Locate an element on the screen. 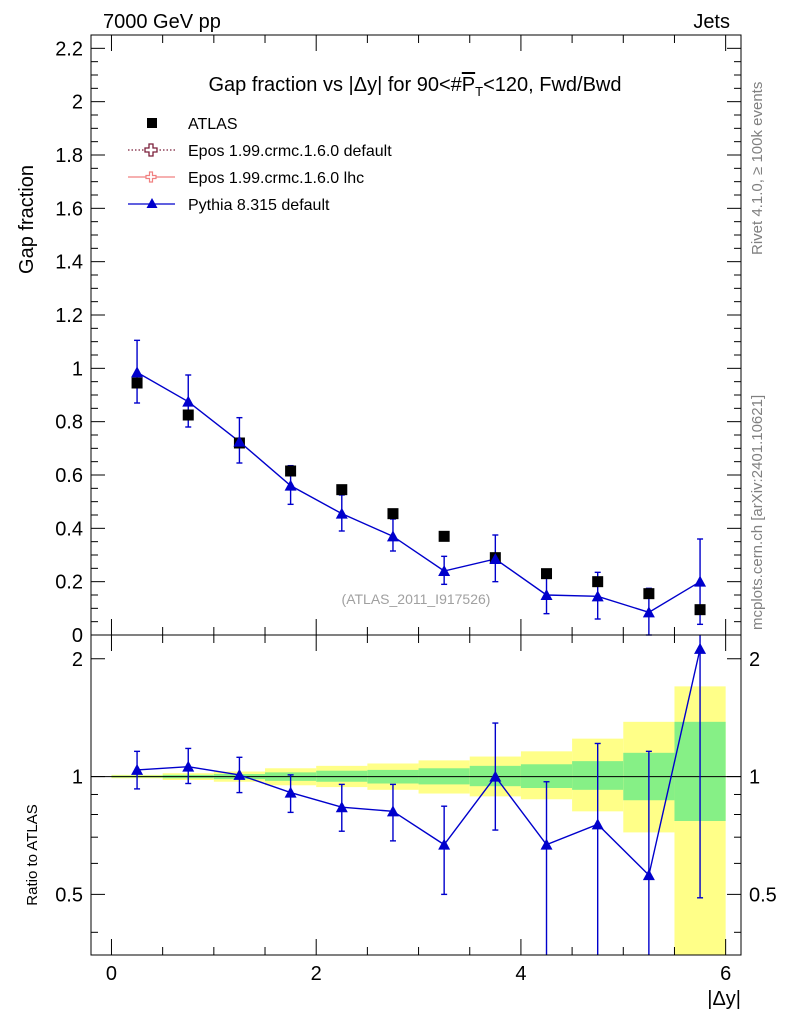  legend-pythia: Pythia 8.315 default is located at coordinates (229, 205).